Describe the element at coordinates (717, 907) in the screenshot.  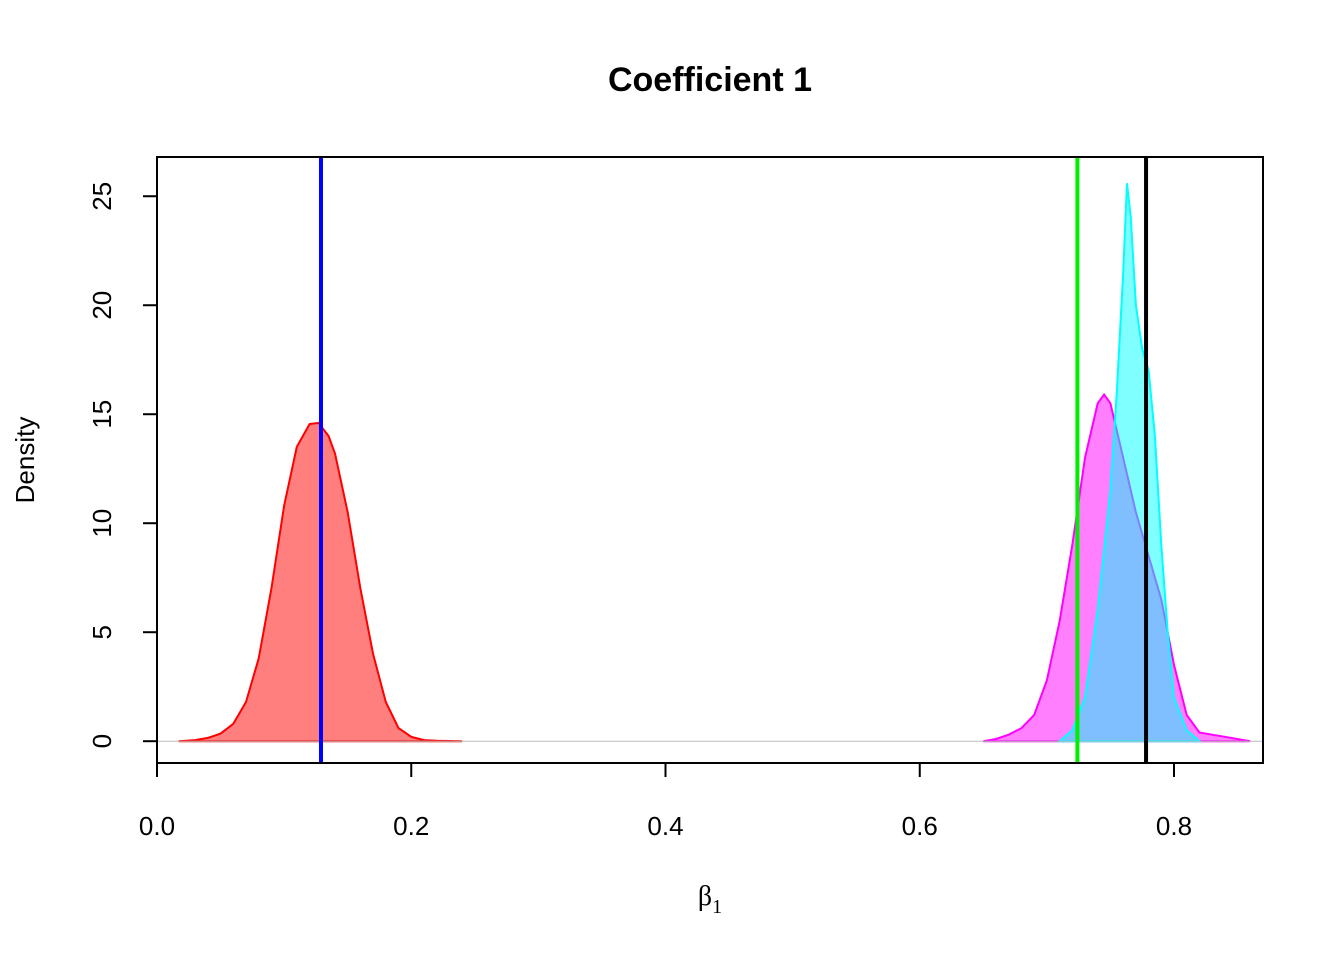
I see `x-axis-label-subscript: 1` at that location.